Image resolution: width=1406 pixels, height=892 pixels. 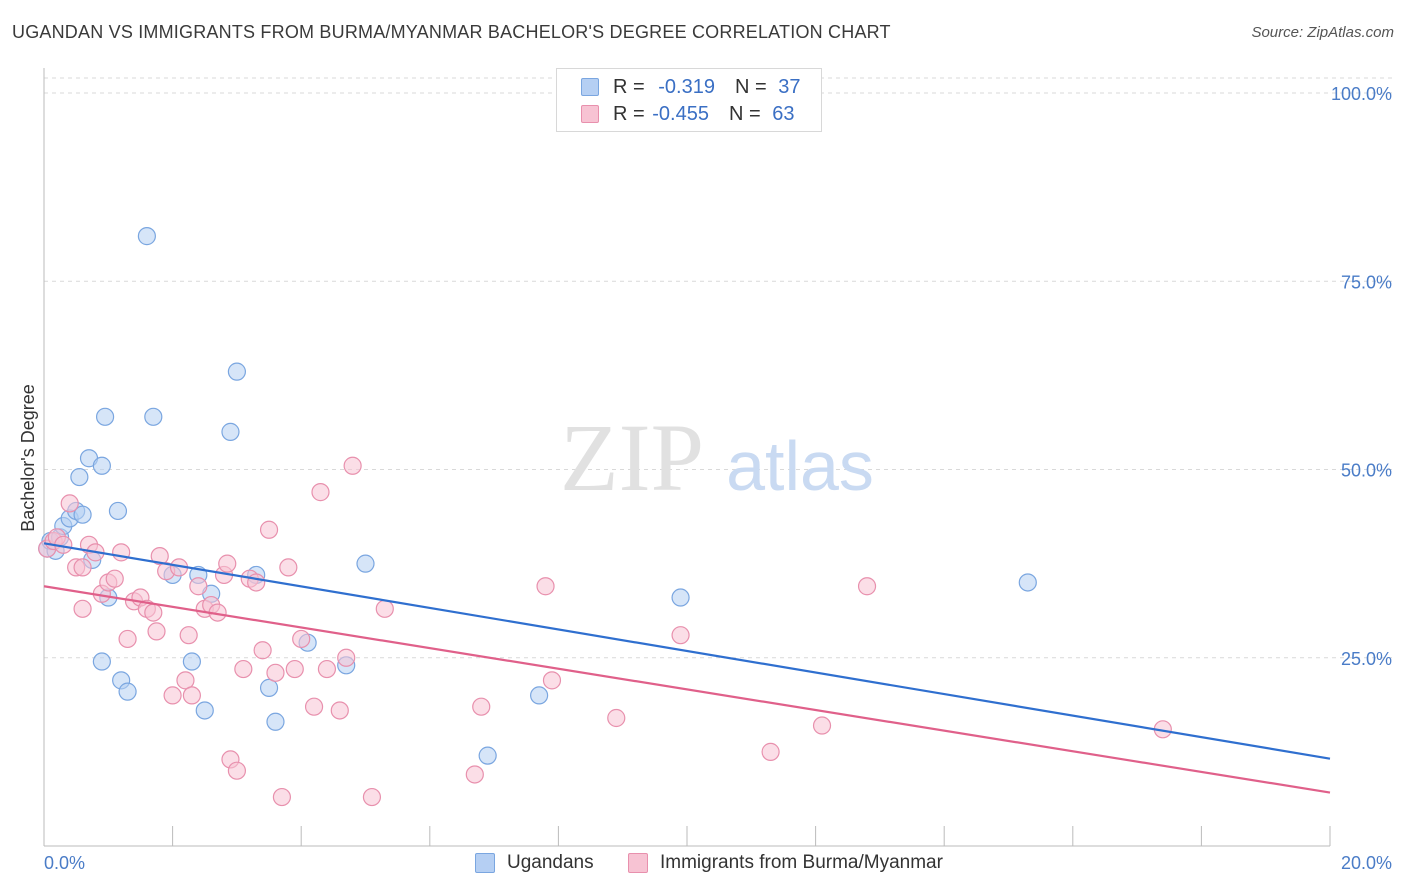 I want to click on legend-row-ugandans: R = -0.319 N = 37, so click(x=690, y=87).